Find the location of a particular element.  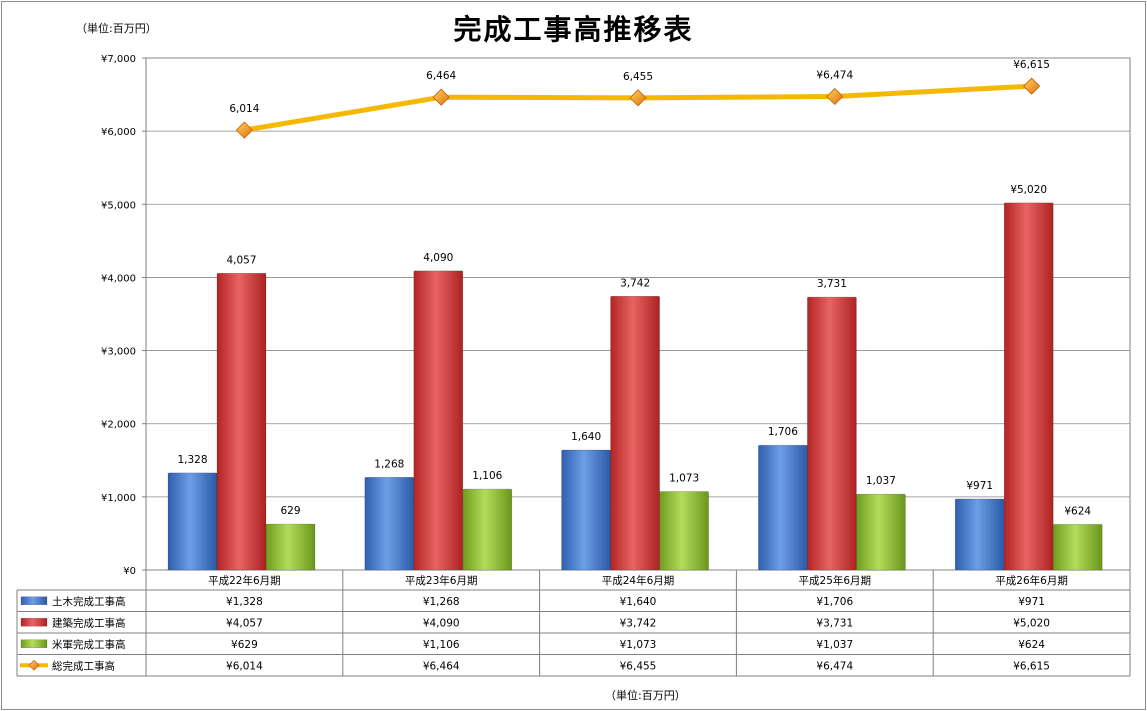

chart-title: 完成工事高推移表 is located at coordinates (573, 29).